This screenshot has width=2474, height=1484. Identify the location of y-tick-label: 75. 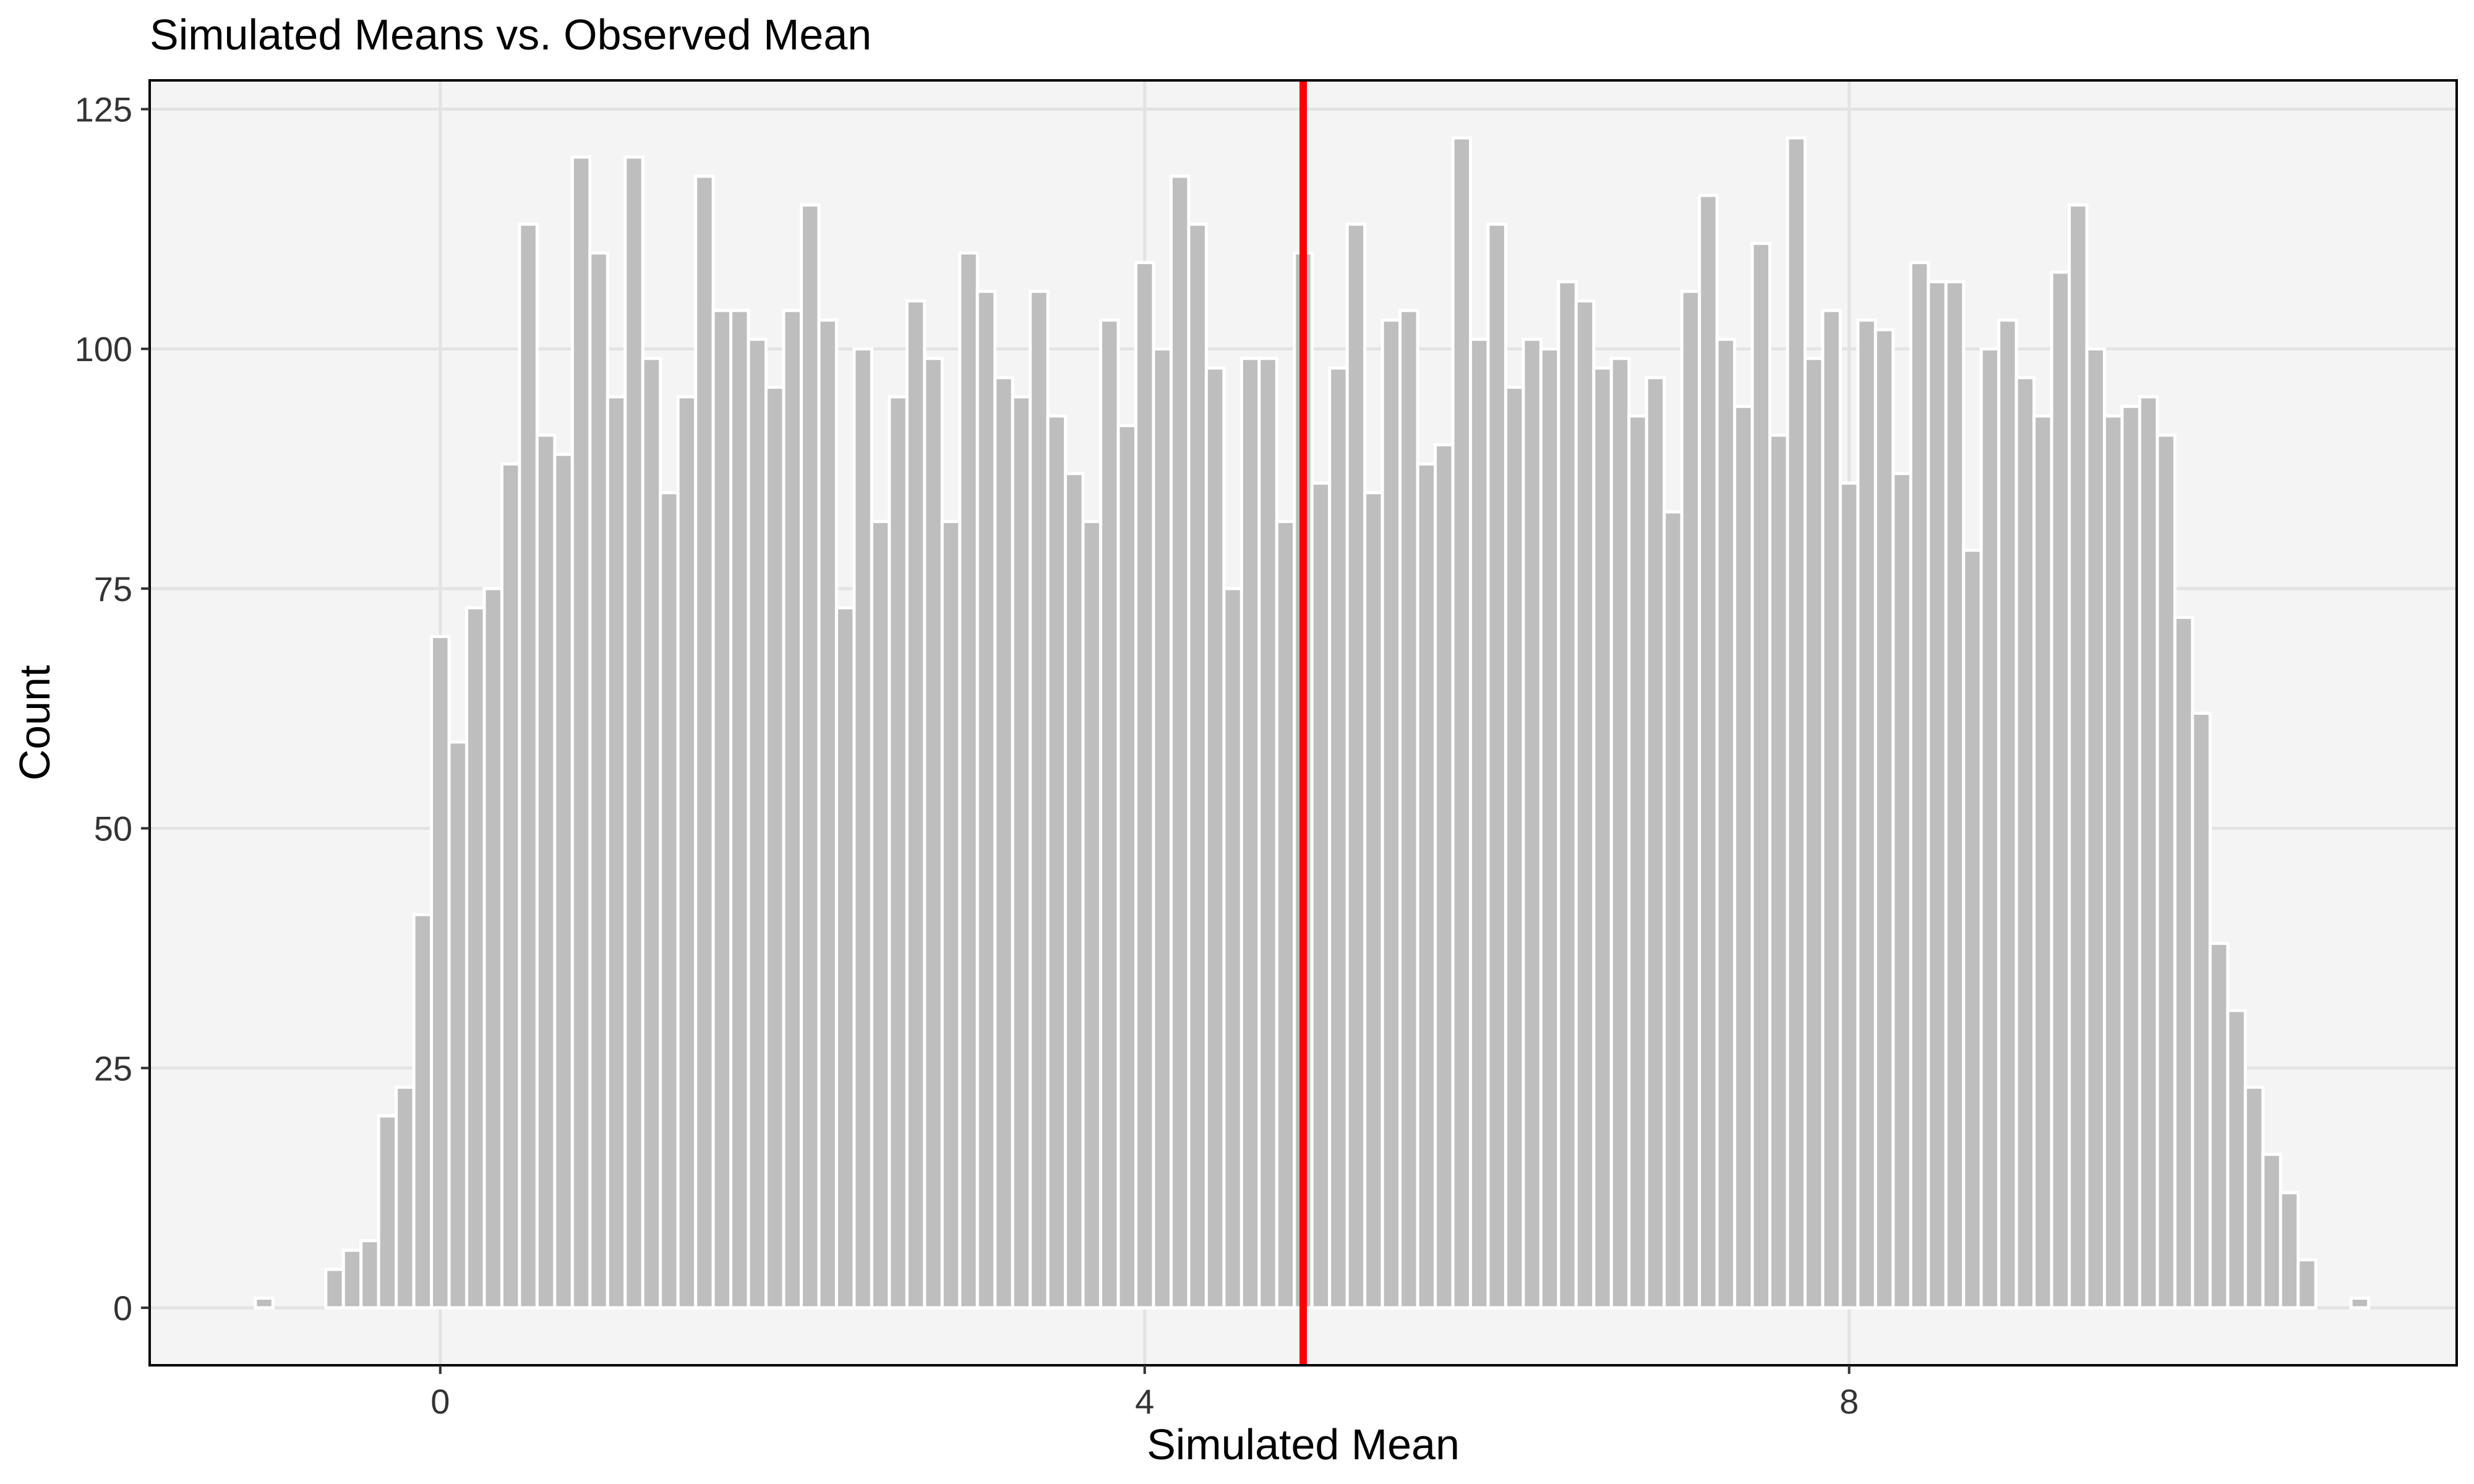
(113, 588).